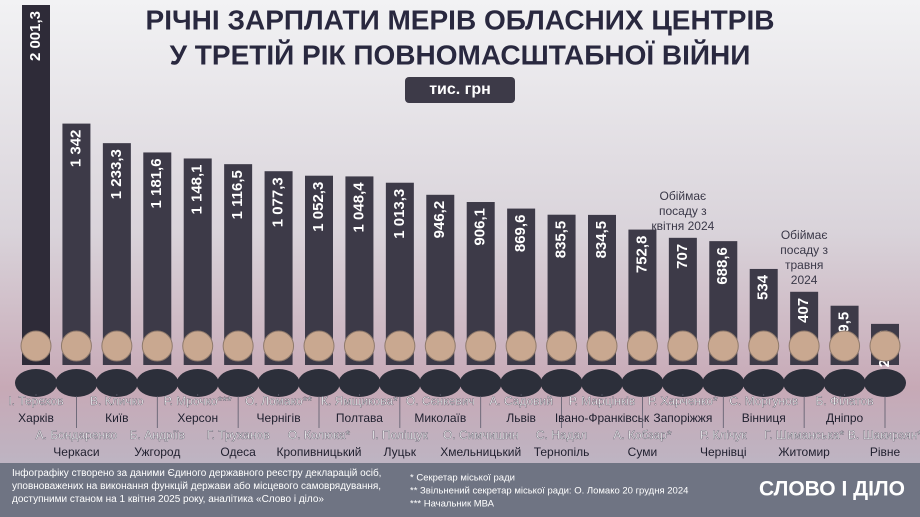 The image size is (920, 517). Describe the element at coordinates (481, 435) in the screenshot. I see `person-name: О. Симчишин` at that location.